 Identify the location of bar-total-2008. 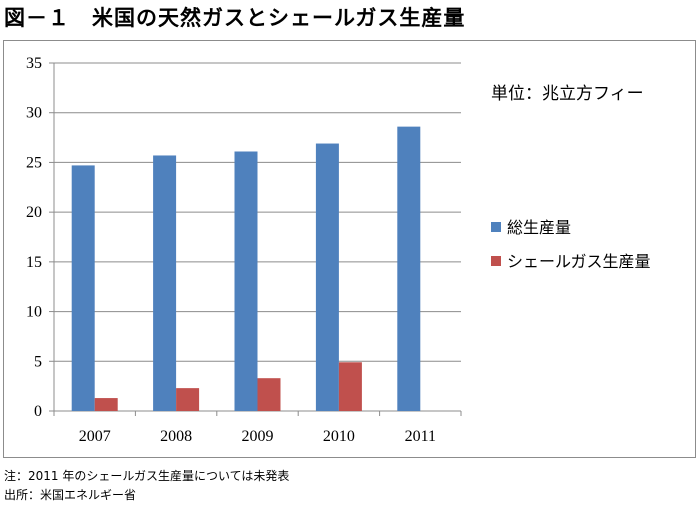
(165, 283).